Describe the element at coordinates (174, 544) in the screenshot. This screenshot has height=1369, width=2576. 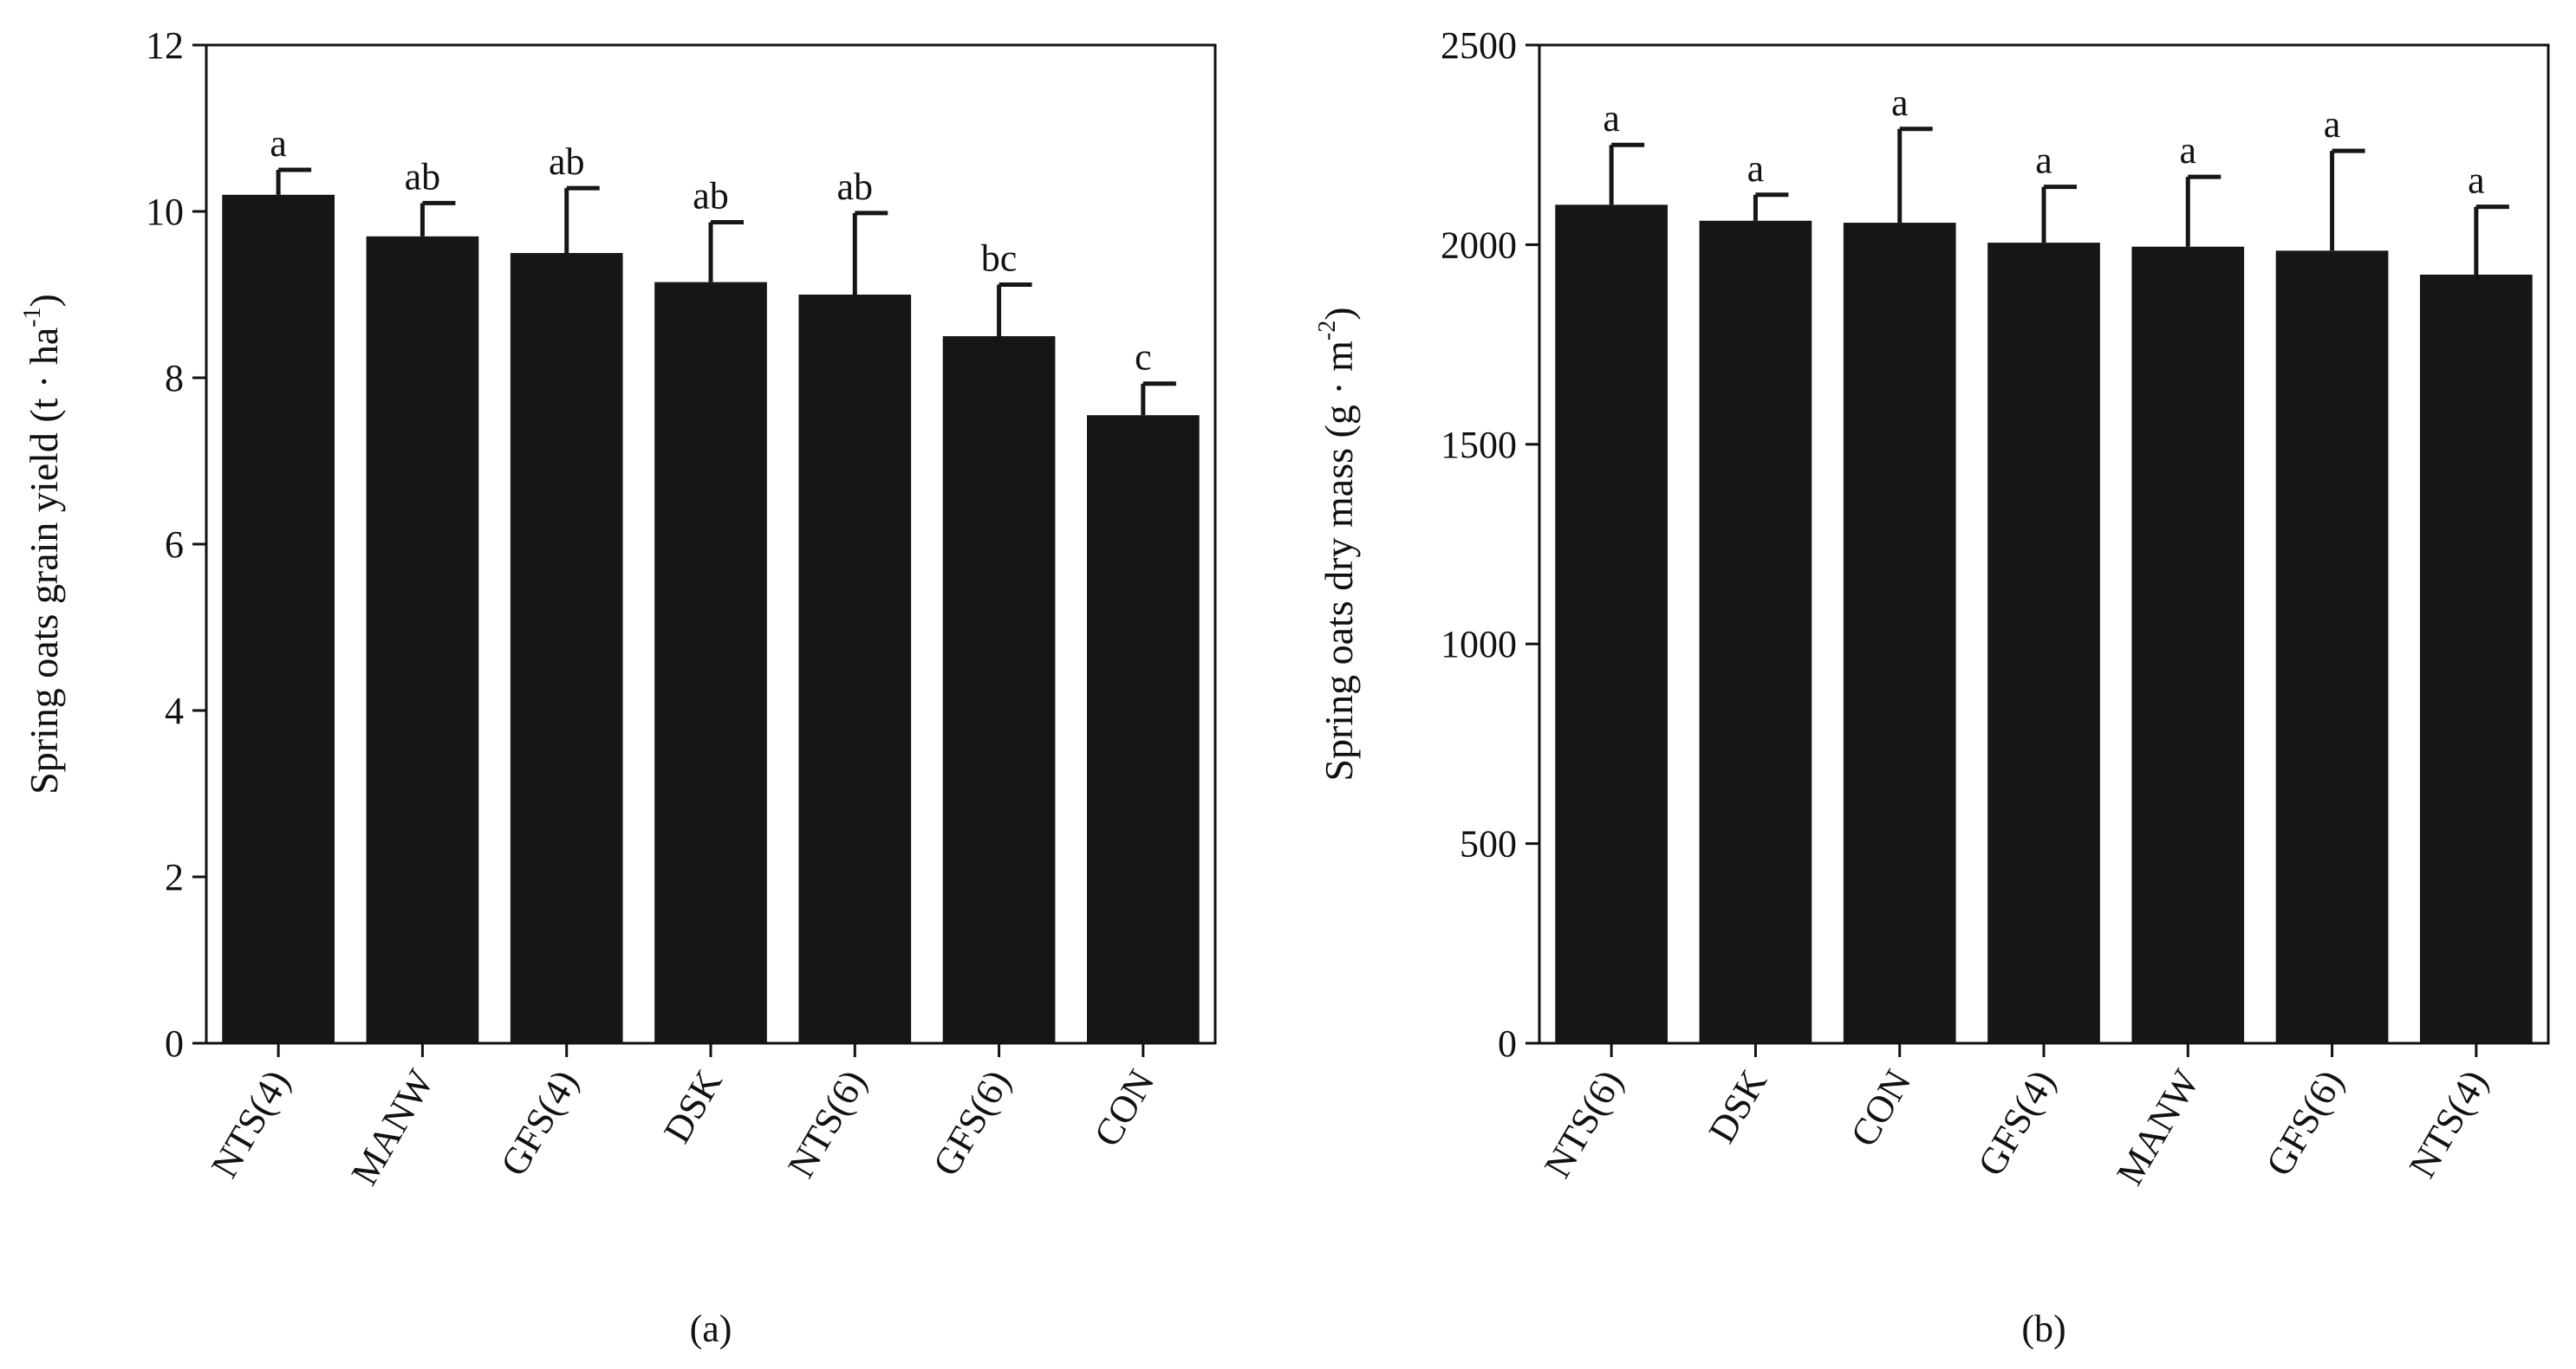
I see `y-tick-label: 6` at that location.